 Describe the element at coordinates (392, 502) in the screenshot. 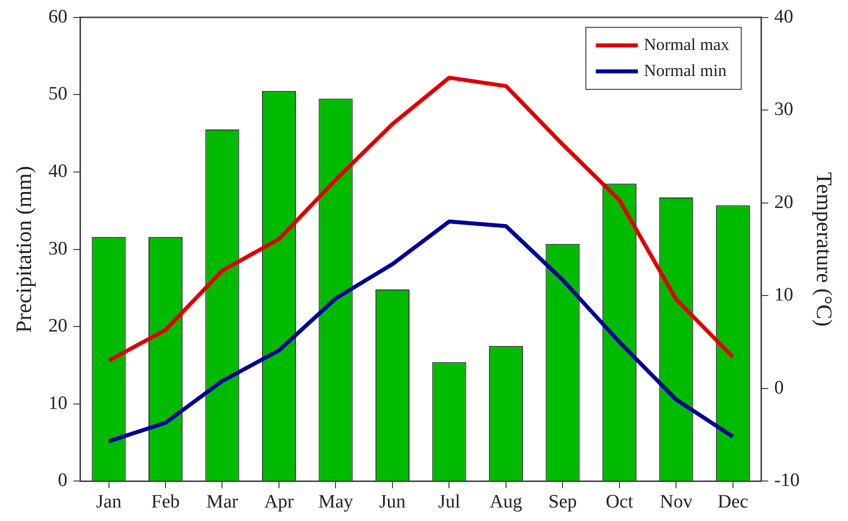

I see `x-tick-label: Jun` at that location.